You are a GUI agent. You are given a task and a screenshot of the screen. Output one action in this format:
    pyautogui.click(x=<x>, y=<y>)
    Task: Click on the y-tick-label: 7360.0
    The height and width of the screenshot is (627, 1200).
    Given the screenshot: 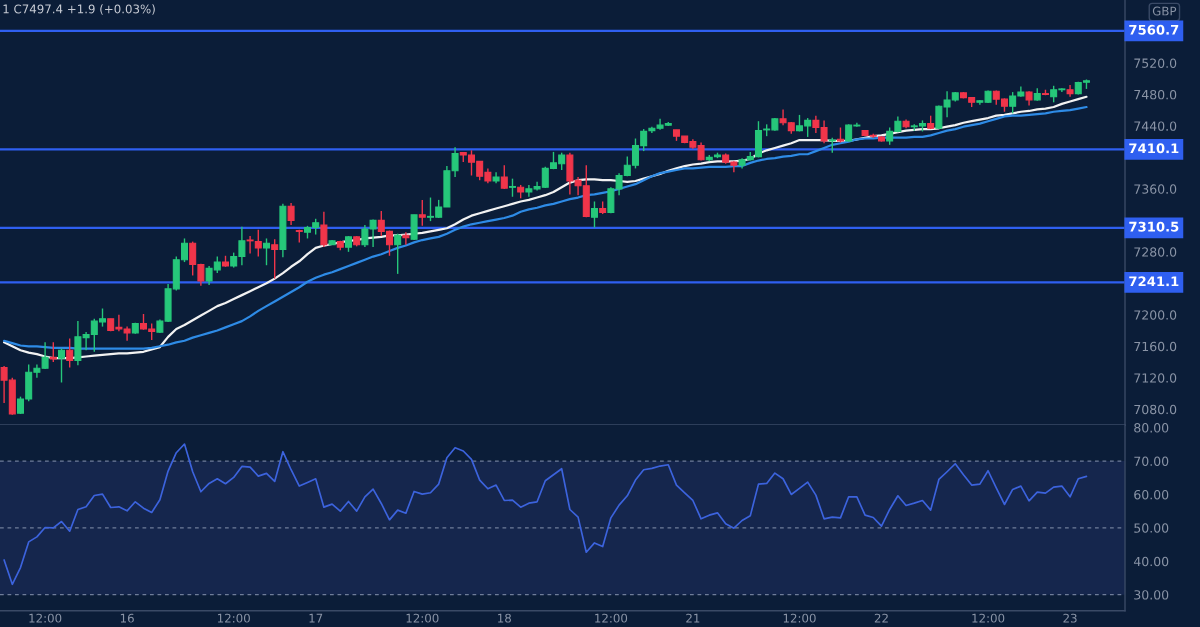 What is the action you would take?
    pyautogui.click(x=1155, y=189)
    